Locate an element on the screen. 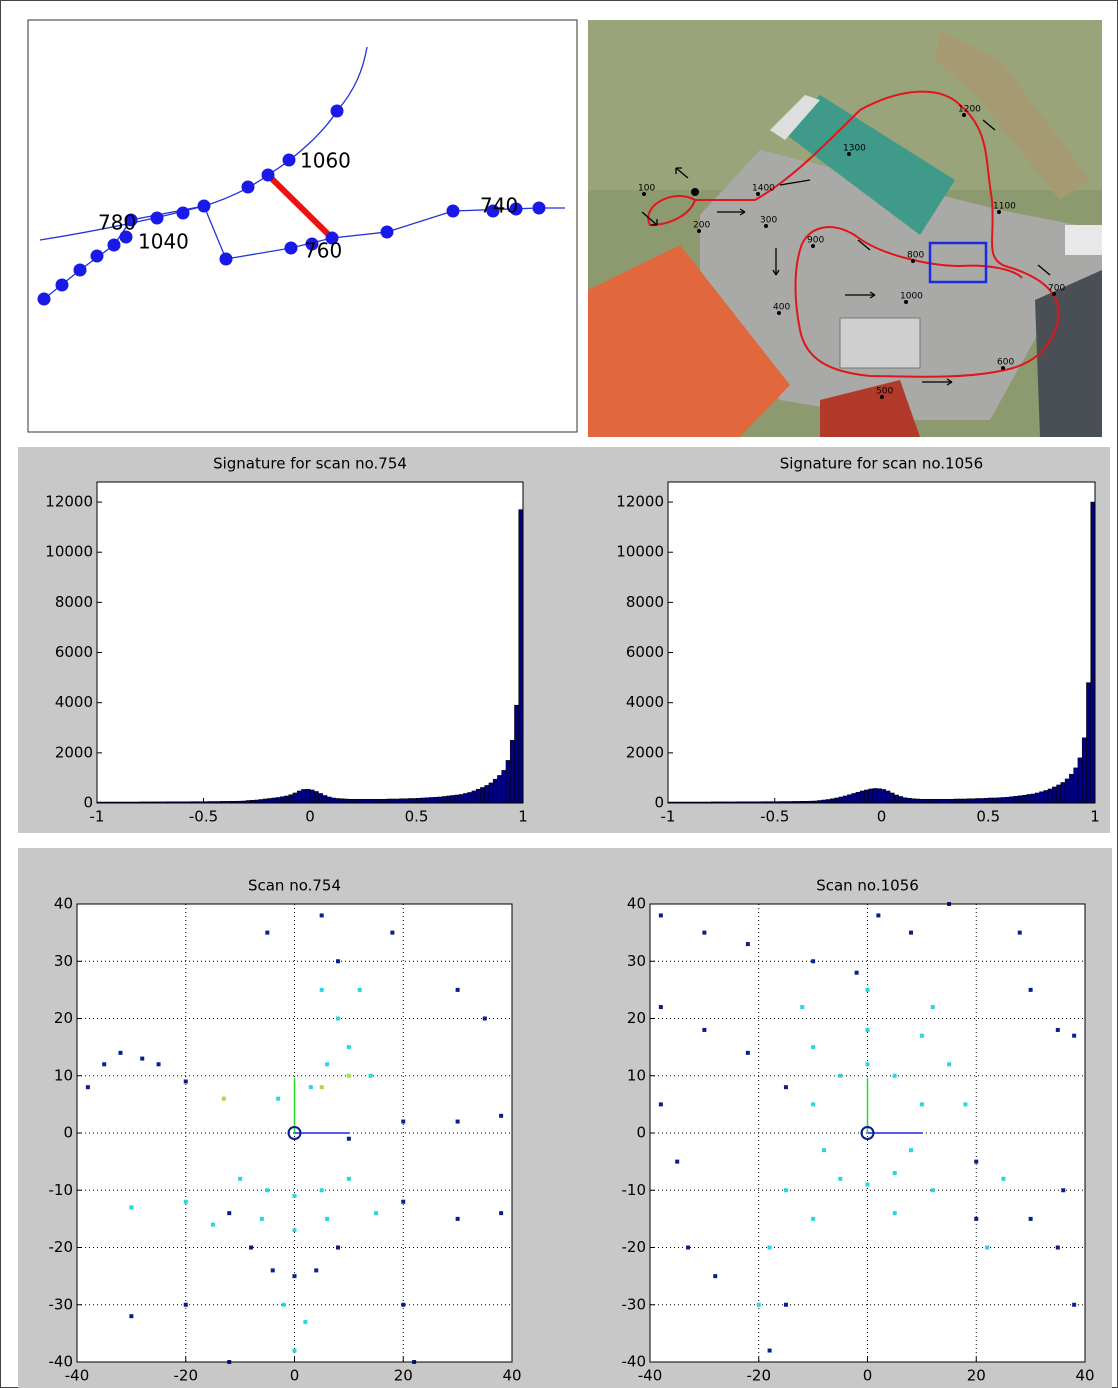 The image size is (1118, 1388). map-label: 1000 is located at coordinates (911, 297).